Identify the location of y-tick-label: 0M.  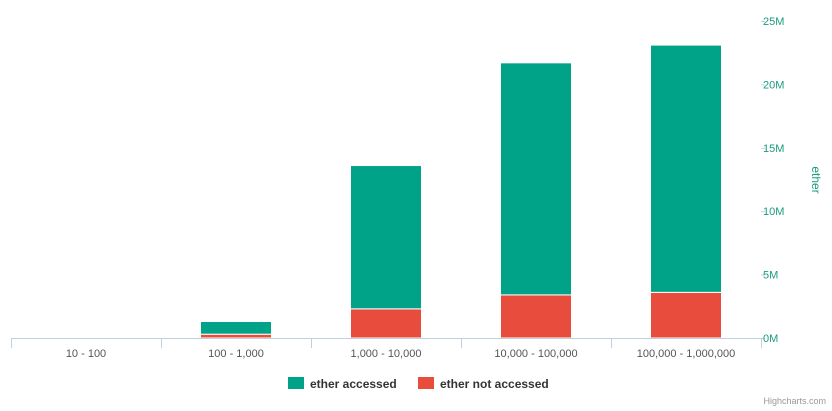
(770, 339).